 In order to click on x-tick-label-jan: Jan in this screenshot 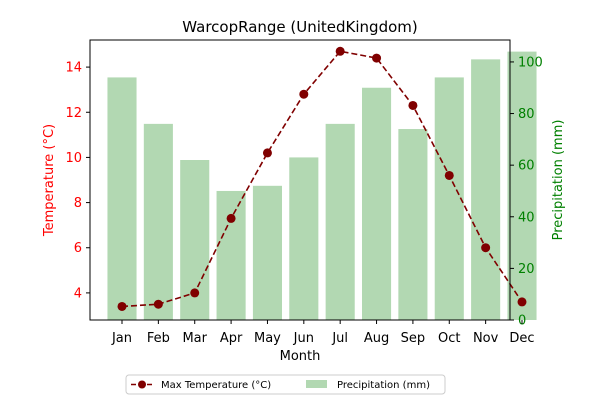, I will do `click(121, 338)`.